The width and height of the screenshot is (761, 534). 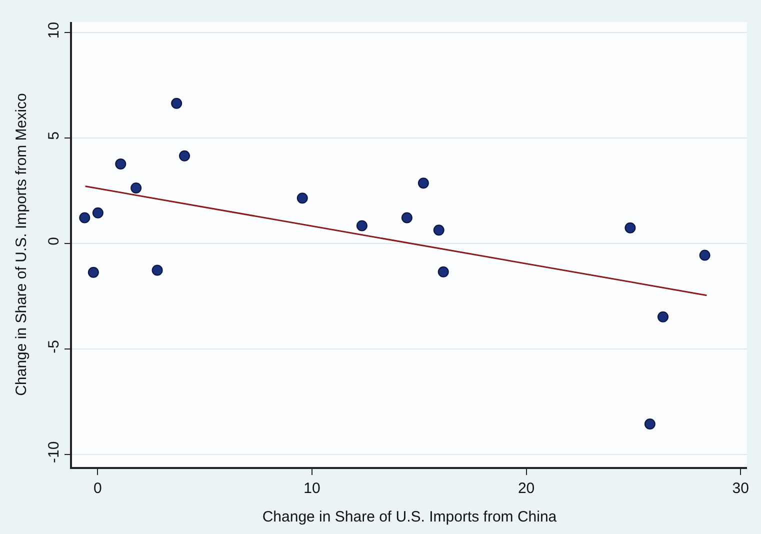 What do you see at coordinates (53, 241) in the screenshot?
I see `y-tick-label: 0` at bounding box center [53, 241].